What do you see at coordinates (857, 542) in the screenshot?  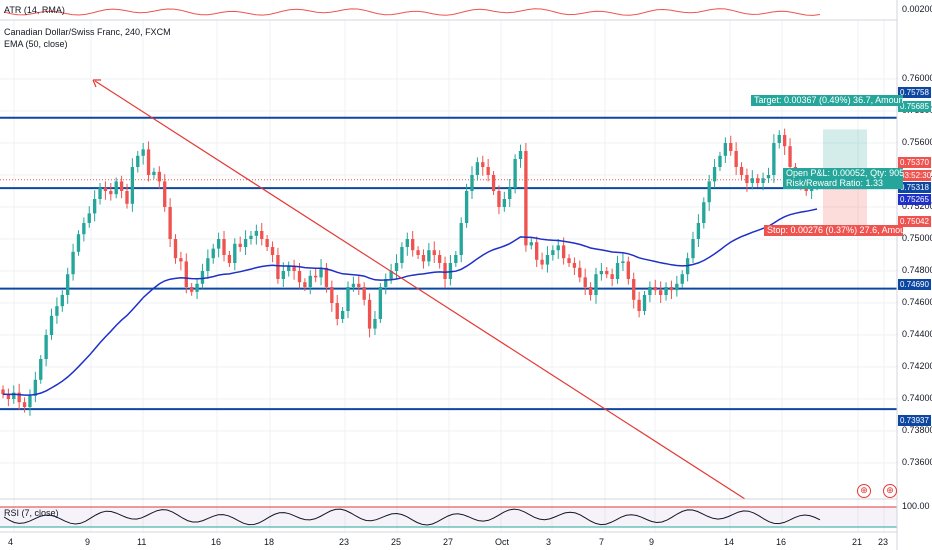 I see `time-tick-label: 21` at bounding box center [857, 542].